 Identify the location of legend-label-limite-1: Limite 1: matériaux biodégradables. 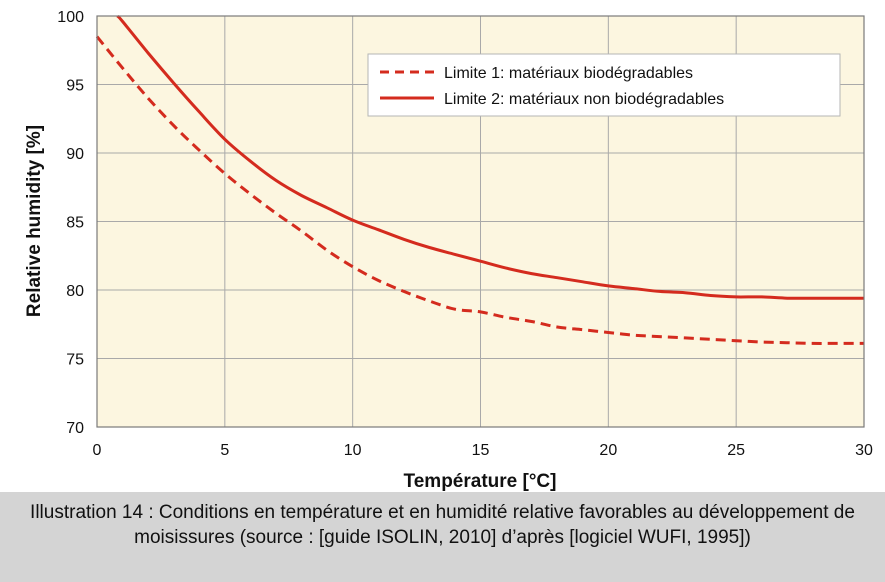
(568, 73).